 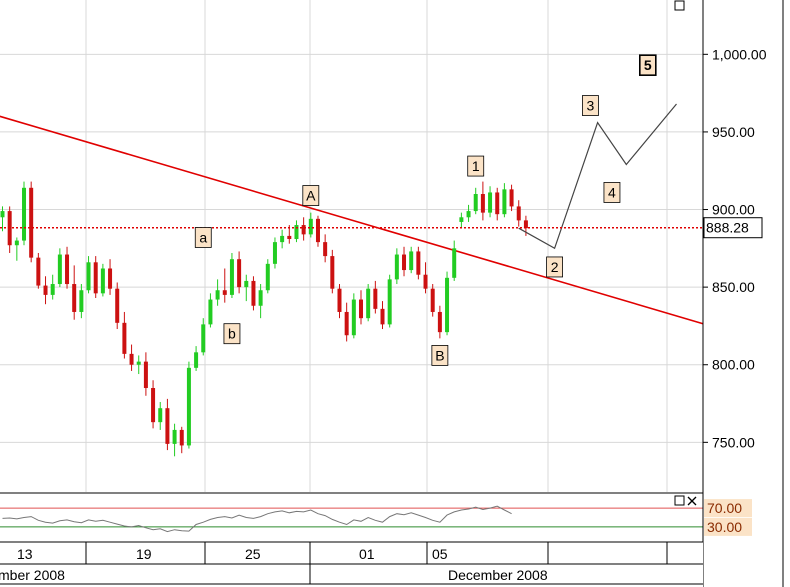 I want to click on price-tick-label: 900.00, so click(x=733, y=210).